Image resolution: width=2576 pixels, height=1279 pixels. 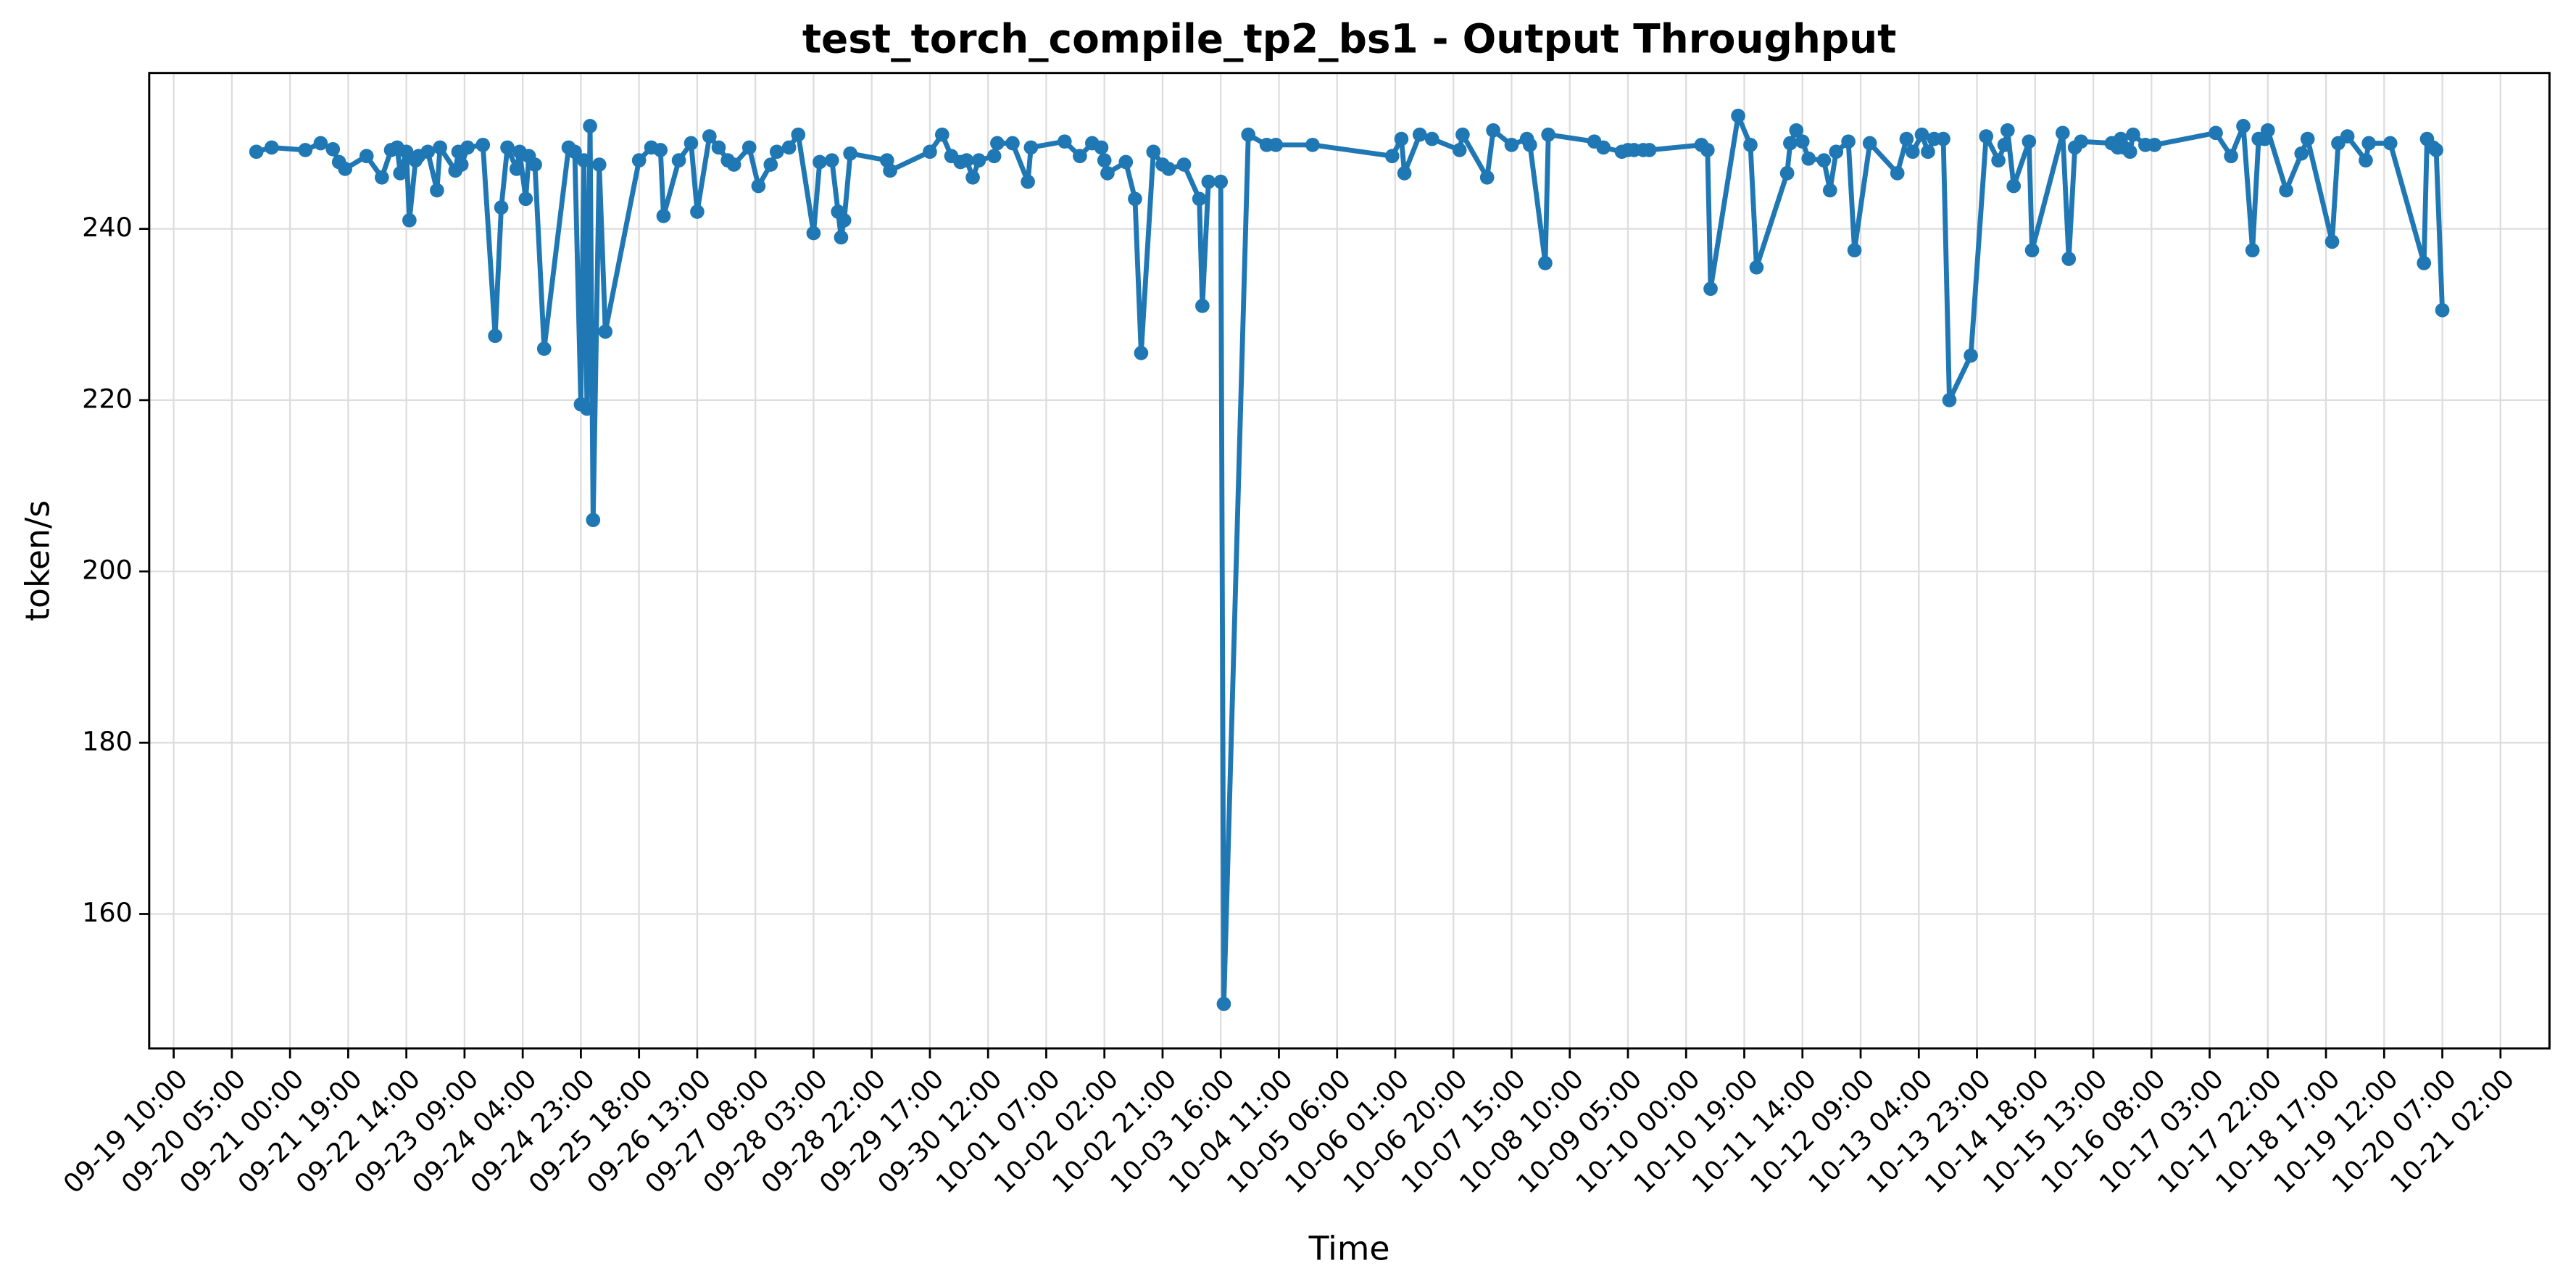 I want to click on y-tick-label: 220, so click(x=107, y=399).